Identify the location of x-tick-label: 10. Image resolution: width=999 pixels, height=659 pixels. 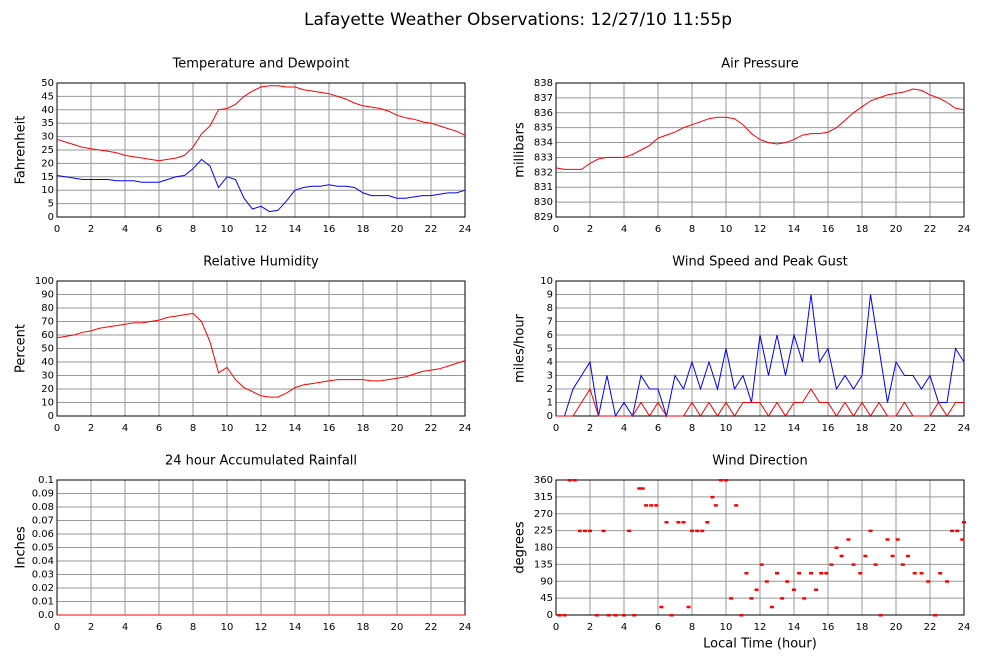
(726, 229).